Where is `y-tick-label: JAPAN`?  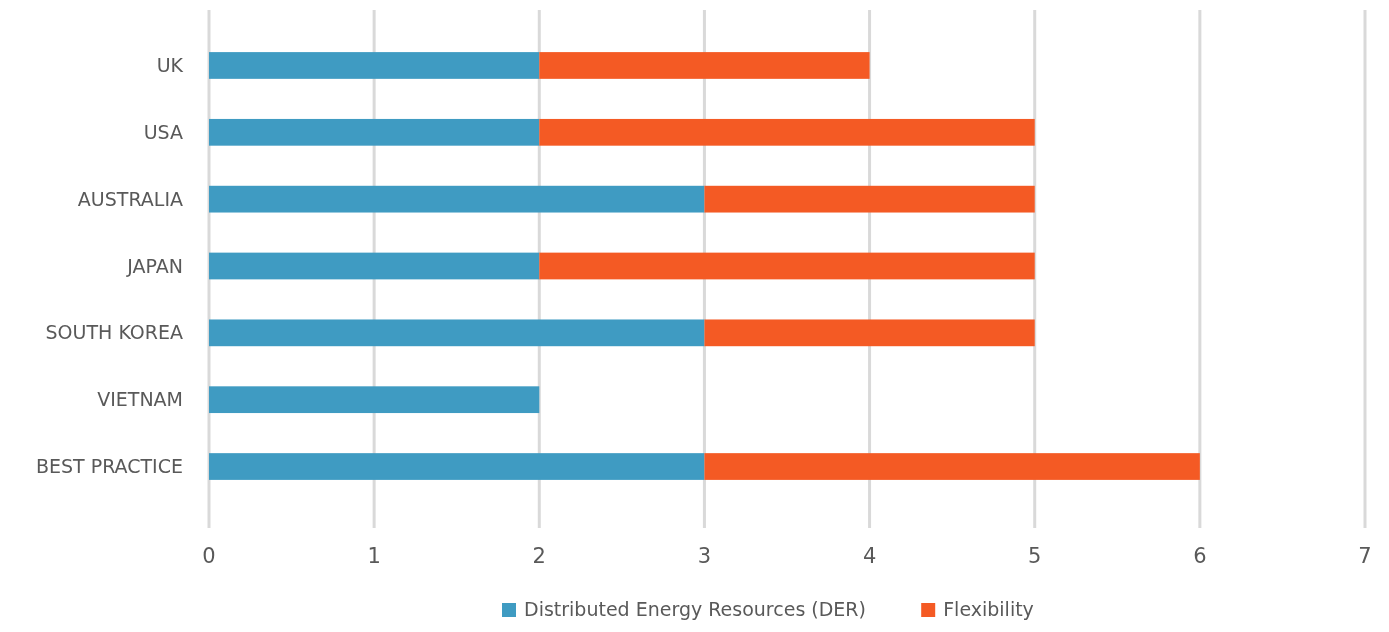 y-tick-label: JAPAN is located at coordinates (154, 265).